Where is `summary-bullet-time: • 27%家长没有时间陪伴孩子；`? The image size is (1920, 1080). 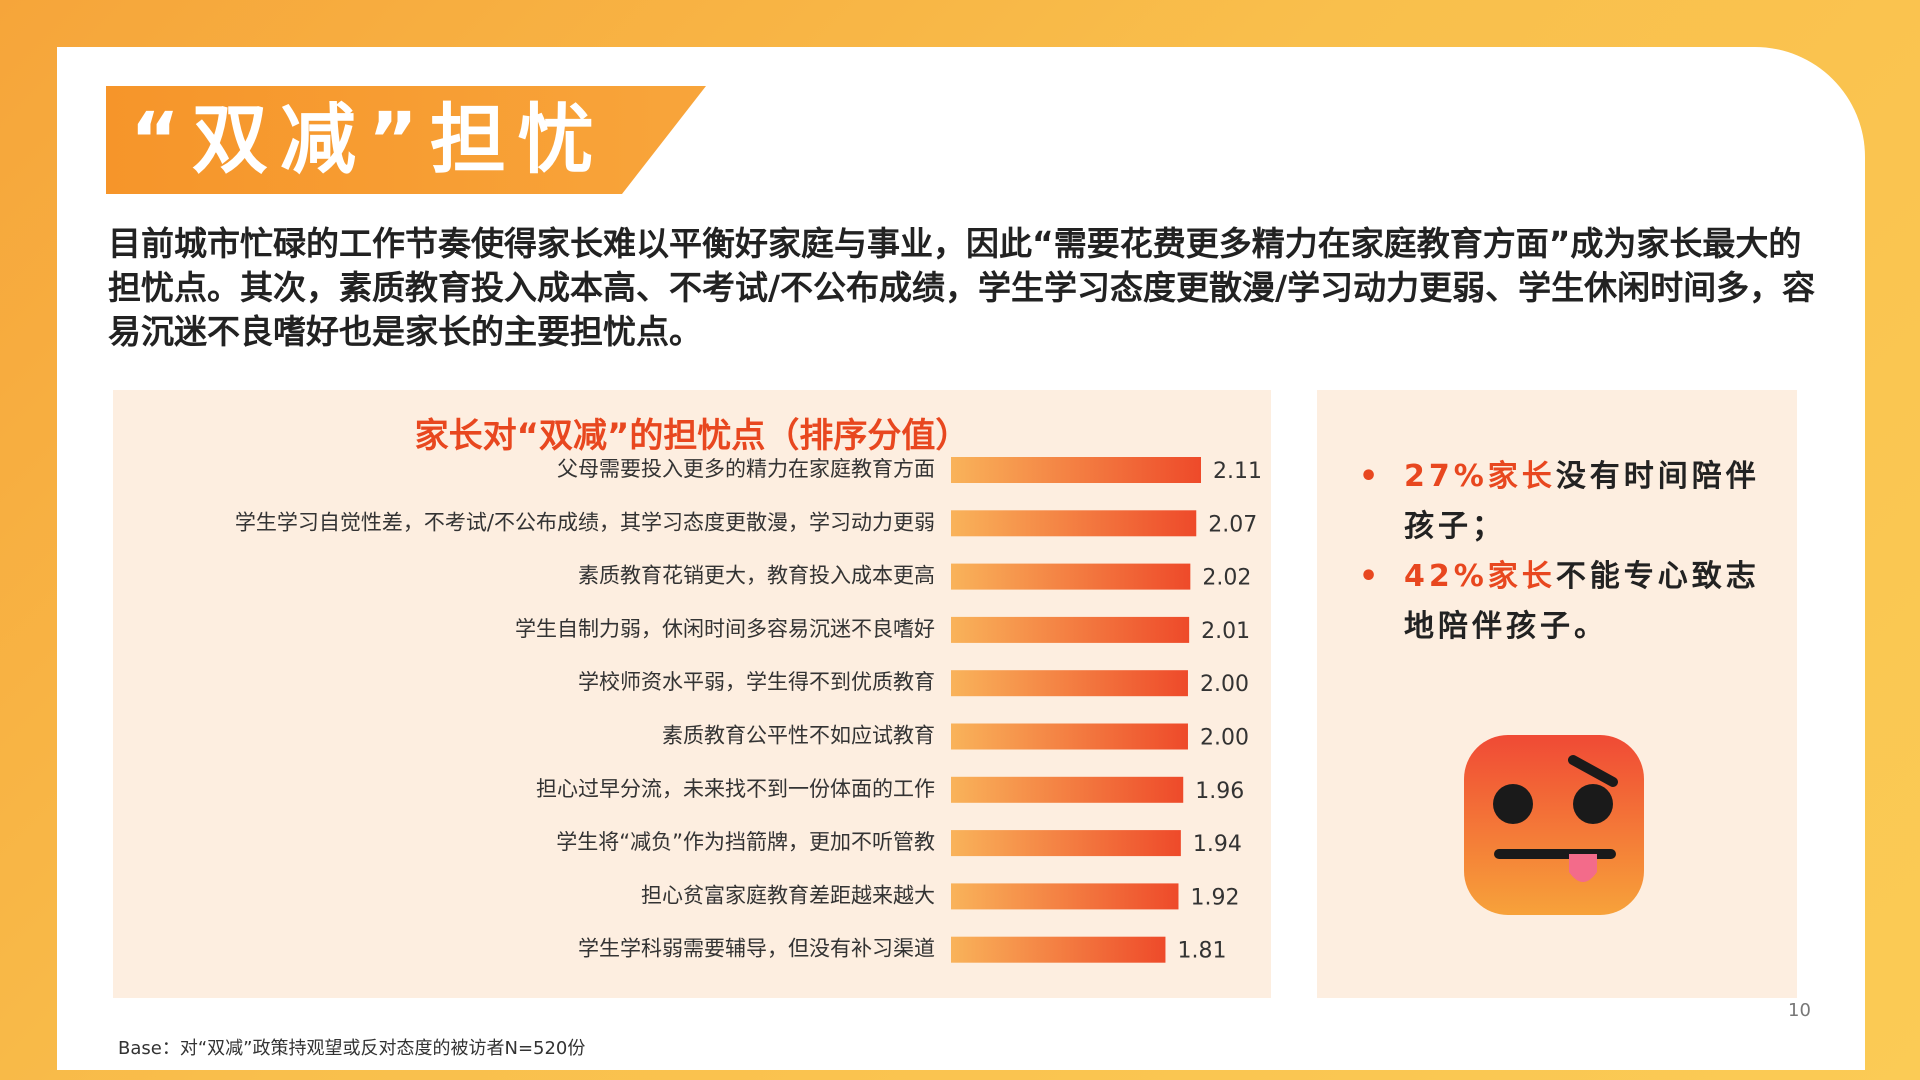
summary-bullet-time: • 27%家长没有时间陪伴孩子； is located at coordinates (1569, 502).